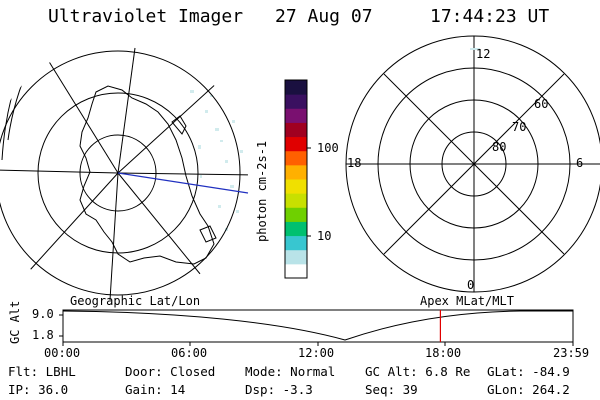  What do you see at coordinates (262, 191) in the screenshot?
I see `colorbar-unit-label: photon cm-2s-1` at bounding box center [262, 191].